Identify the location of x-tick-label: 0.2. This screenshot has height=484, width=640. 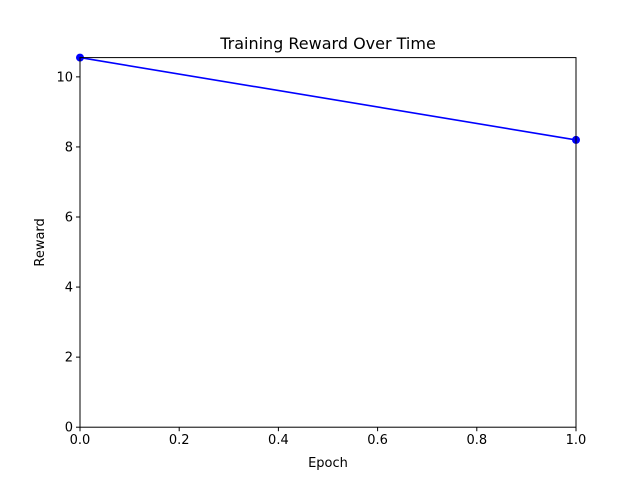
(179, 440).